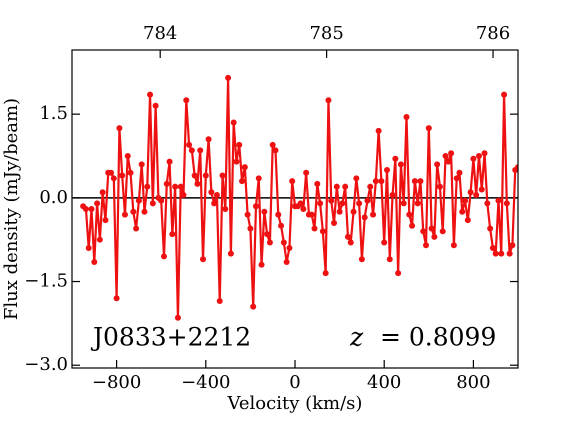 The height and width of the screenshot is (421, 576). What do you see at coordinates (160, 33) in the screenshot?
I see `x2-tick-label: 784` at bounding box center [160, 33].